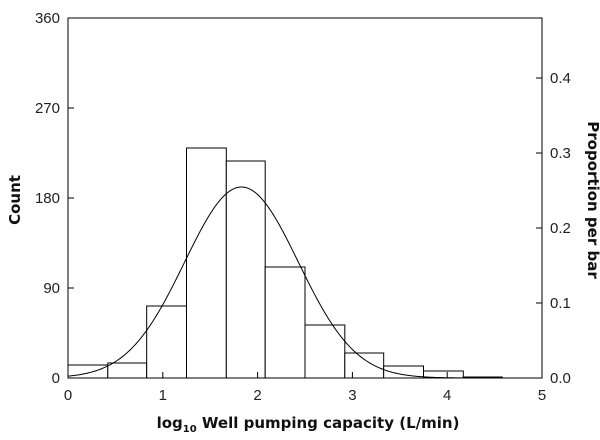 Image resolution: width=600 pixels, height=440 pixels. Describe the element at coordinates (257, 395) in the screenshot. I see `x-tick-label: 2` at that location.